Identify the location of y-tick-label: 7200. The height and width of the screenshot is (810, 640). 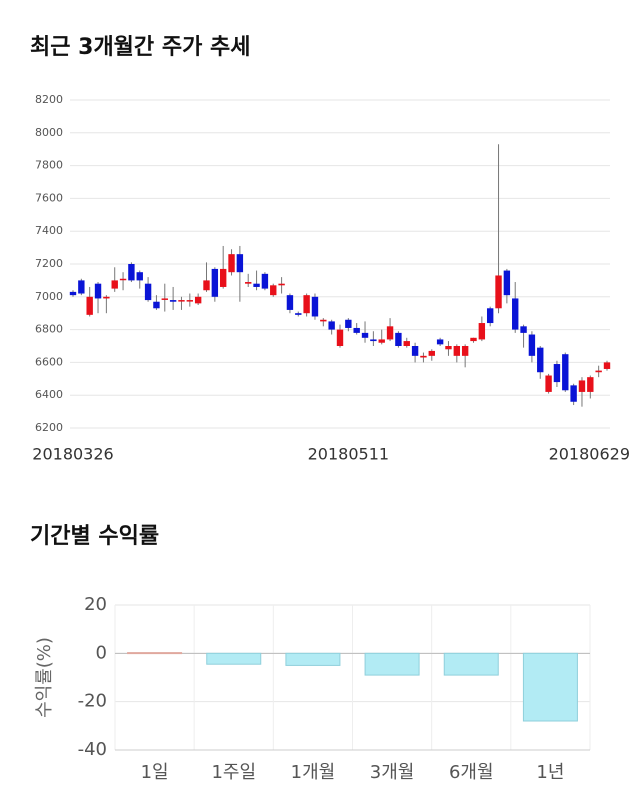
(49, 263).